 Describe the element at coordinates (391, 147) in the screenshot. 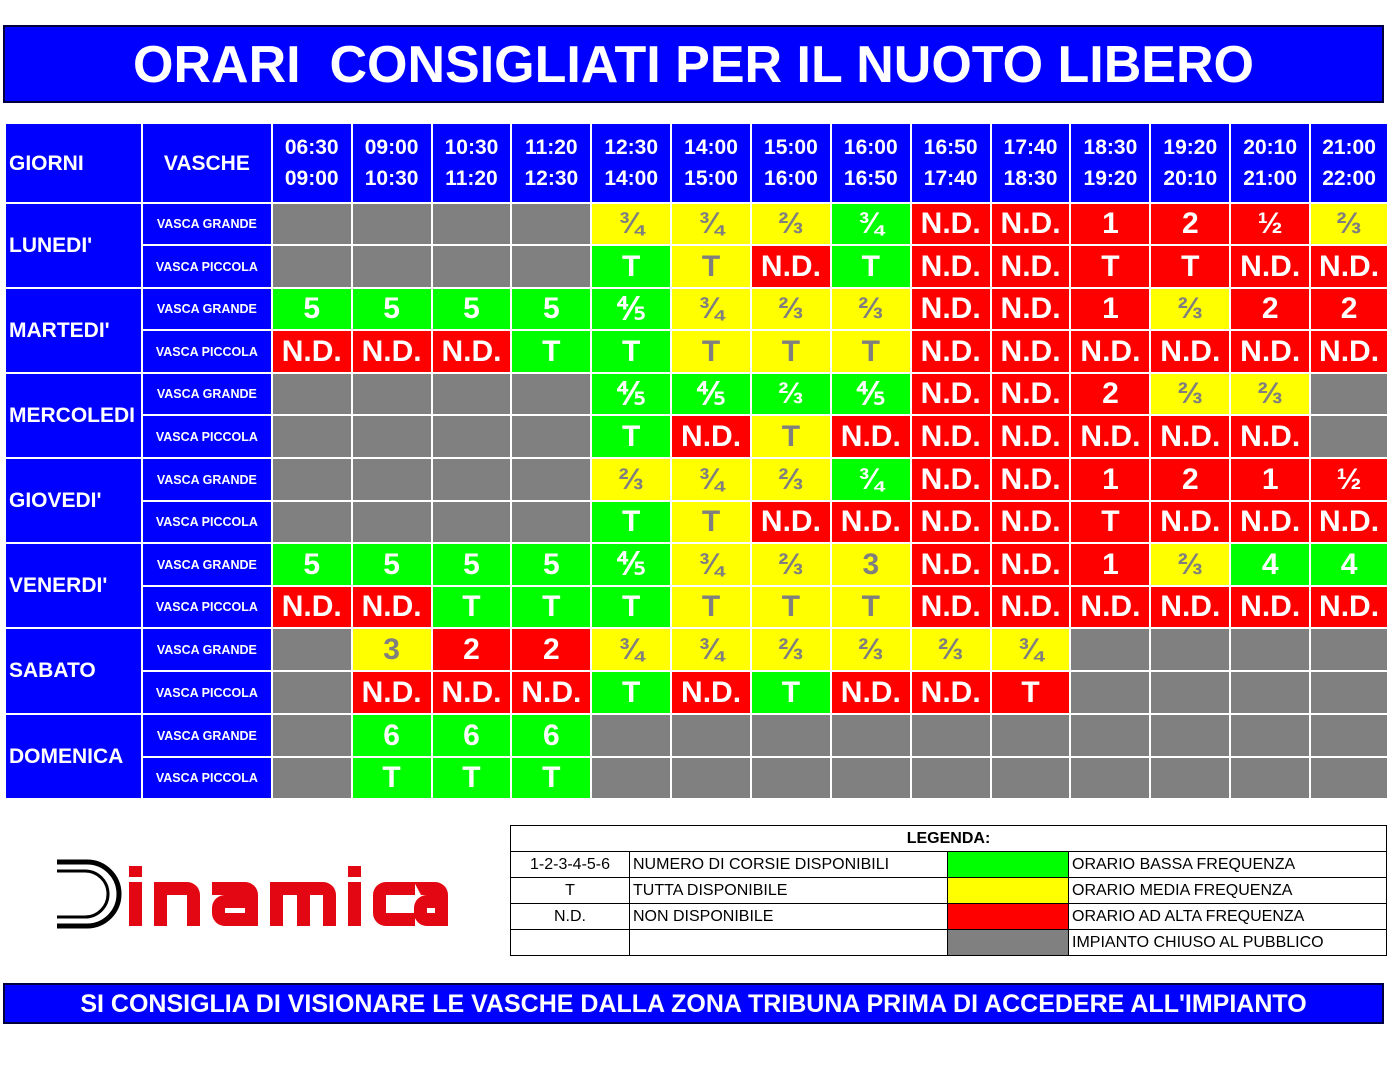

I see `slot-start: 09:00` at that location.